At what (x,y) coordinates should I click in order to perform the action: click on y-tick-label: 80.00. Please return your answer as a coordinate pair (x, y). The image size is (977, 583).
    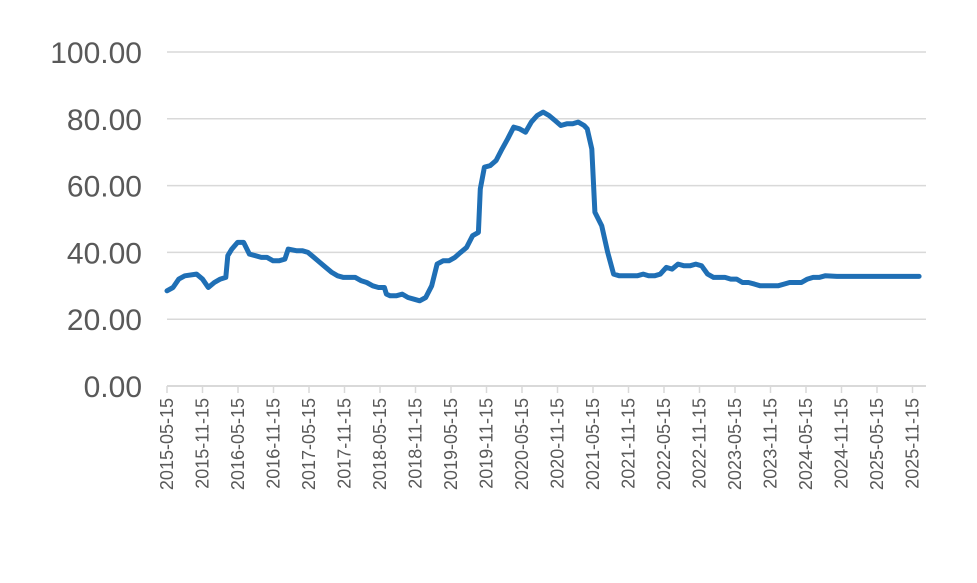
    Looking at the image, I should click on (104, 120).